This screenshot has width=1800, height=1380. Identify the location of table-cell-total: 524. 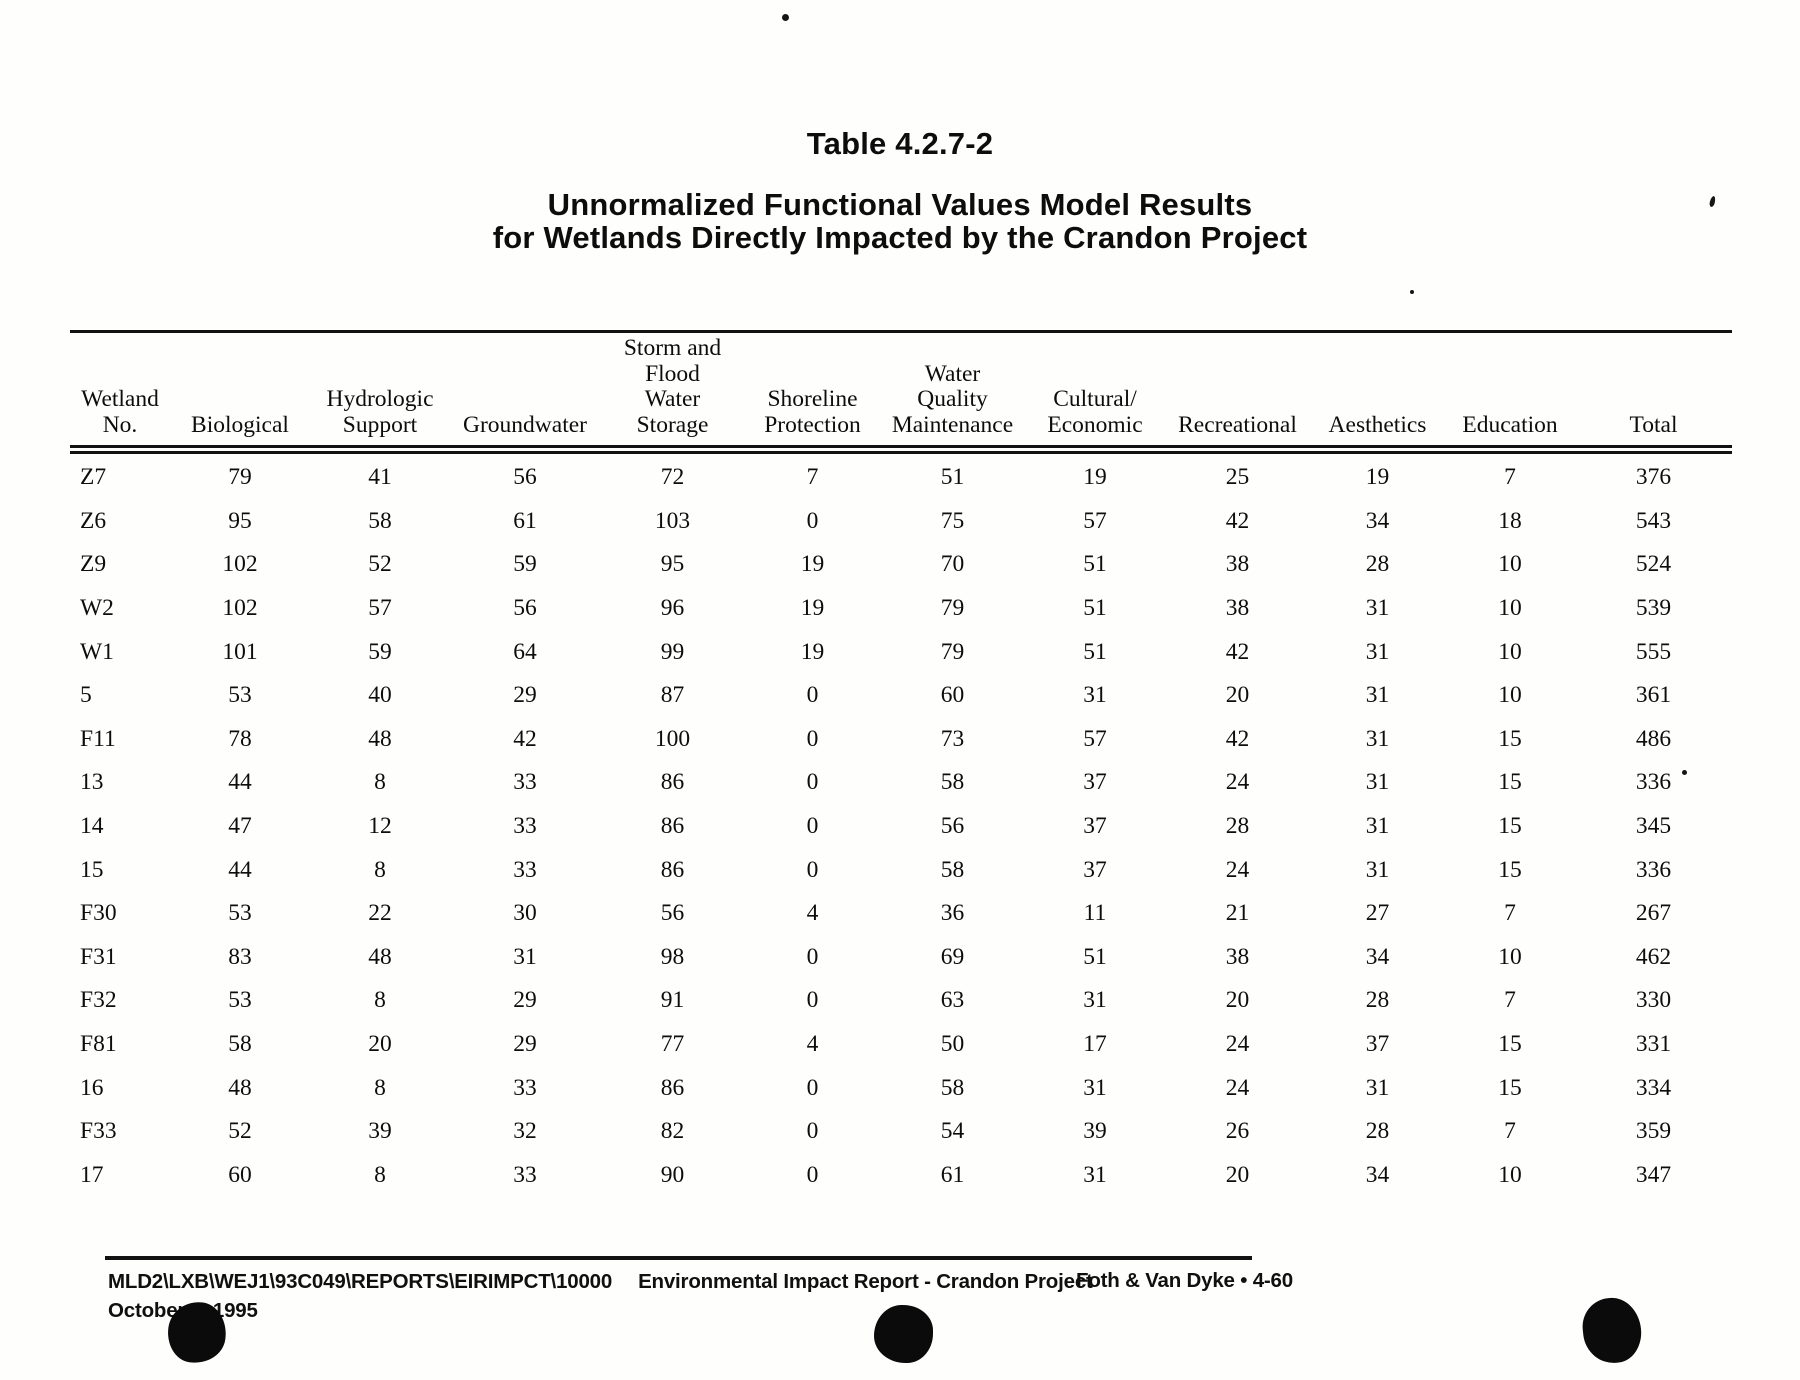
(1653, 564).